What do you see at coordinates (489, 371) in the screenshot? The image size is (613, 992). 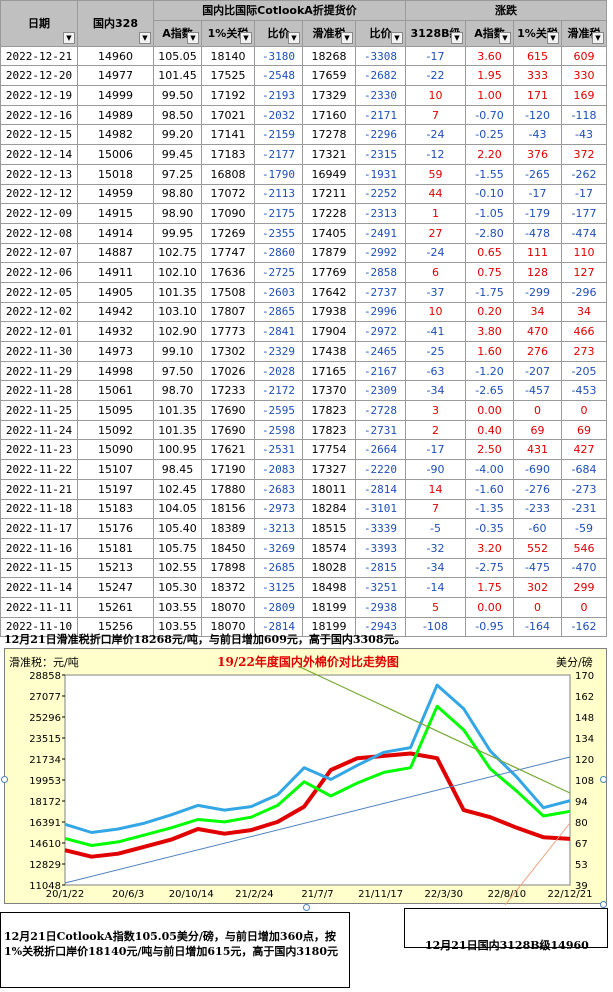 I see `table-cell: -1.20` at bounding box center [489, 371].